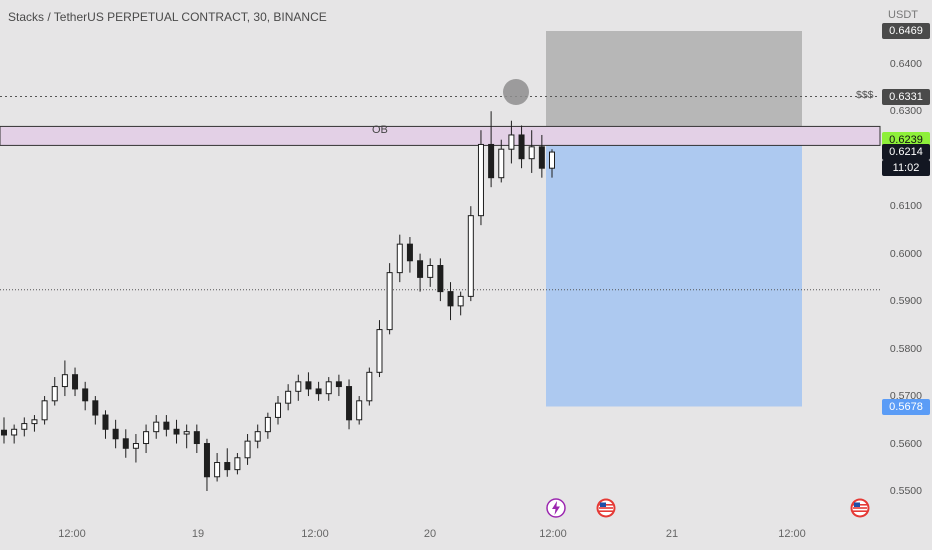 This screenshot has width=932, height=550. What do you see at coordinates (906, 96) in the screenshot?
I see `liquidity-price-tag: 0.6331` at bounding box center [906, 96].